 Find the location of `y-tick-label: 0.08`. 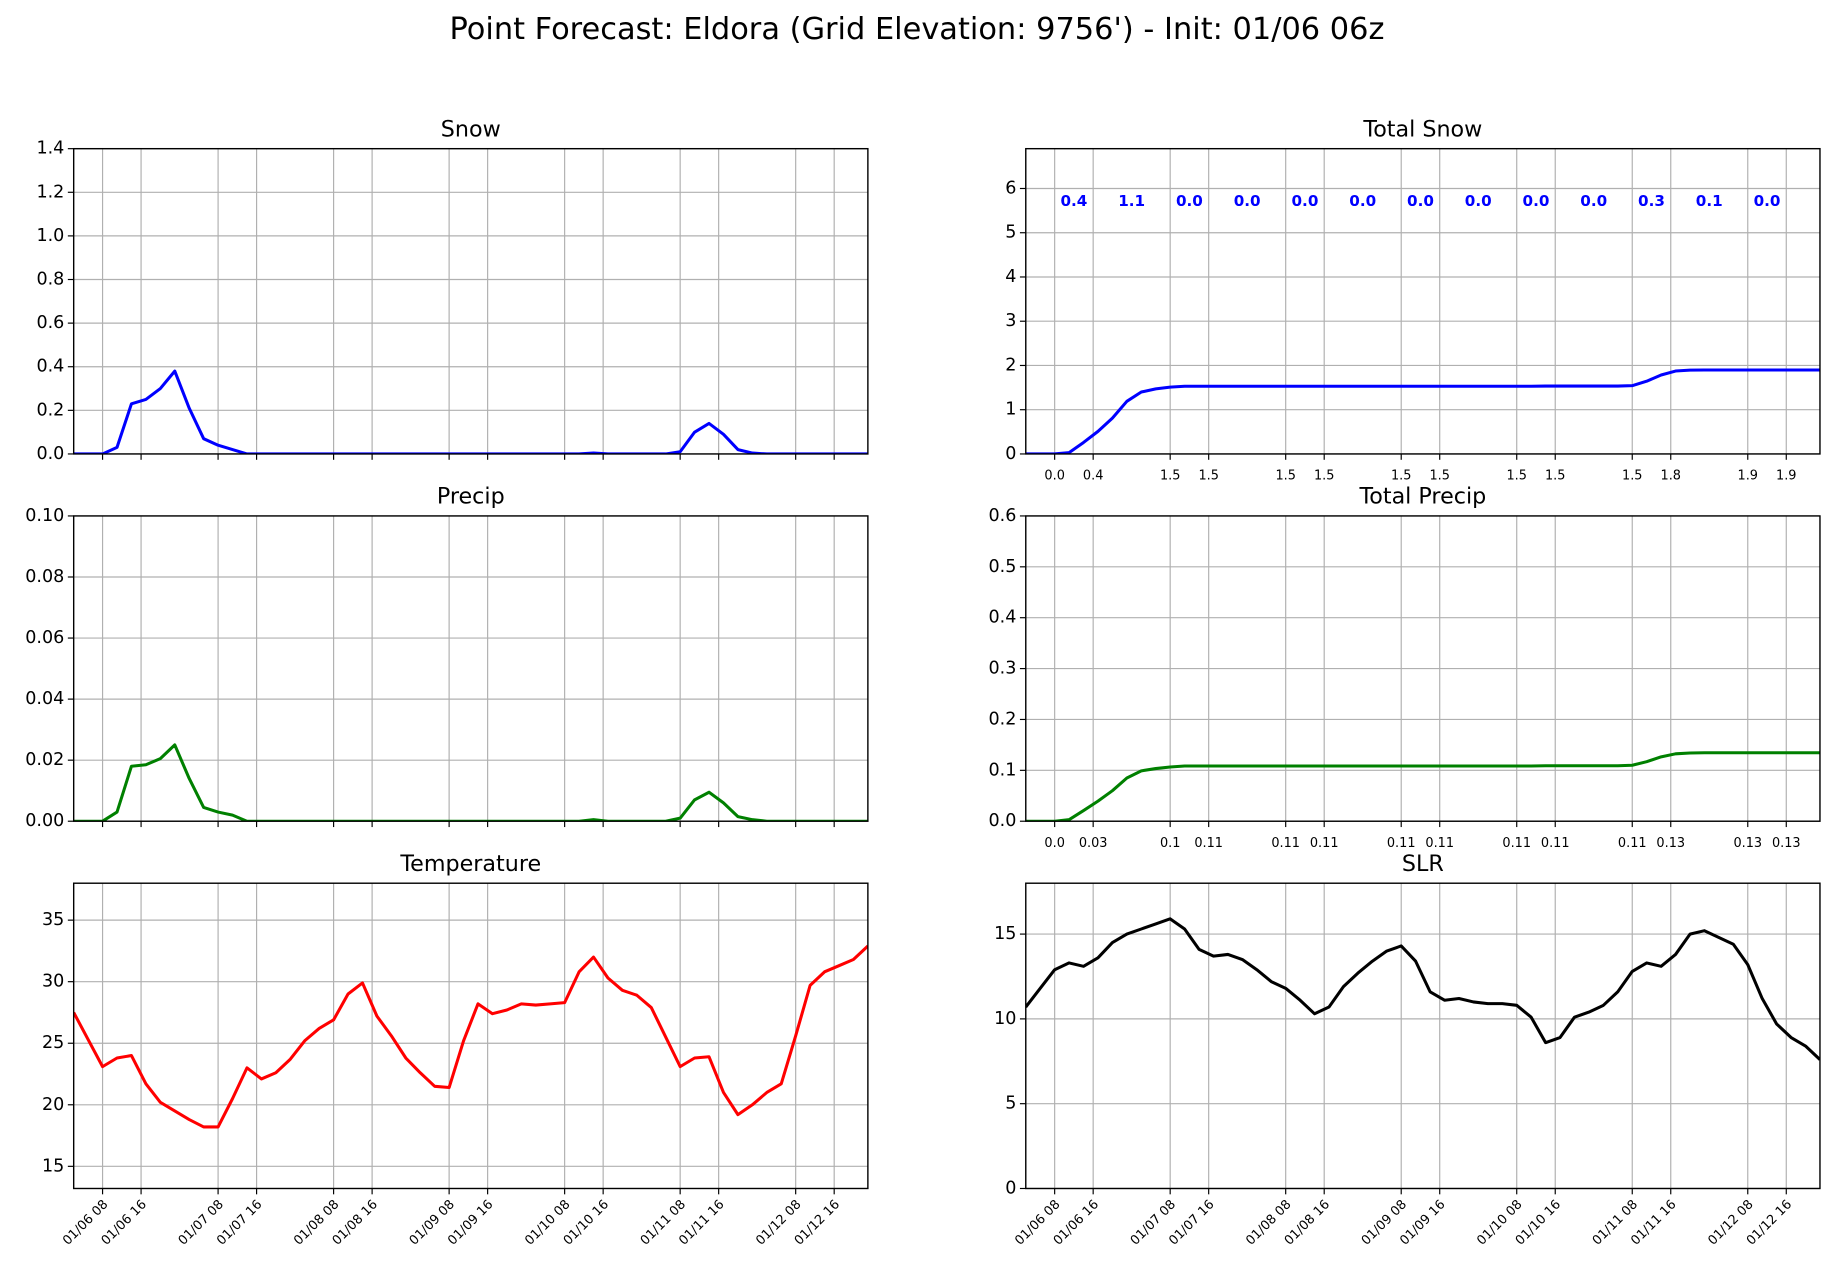

y-tick-label: 0.08 is located at coordinates (44, 577).